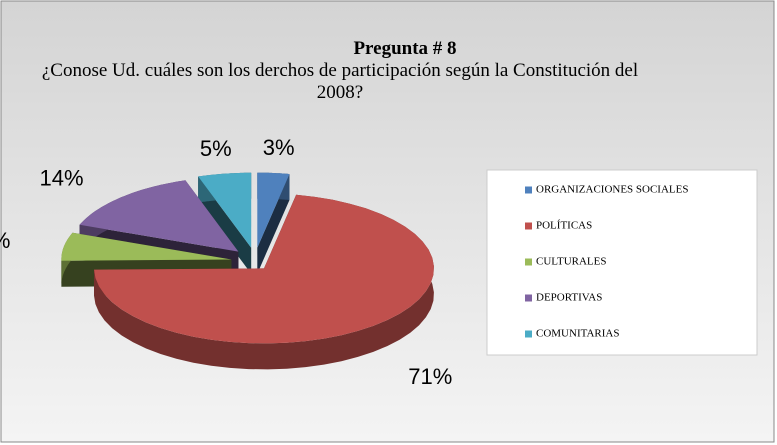  Describe the element at coordinates (5, 240) in the screenshot. I see `data-label: 6%` at that location.